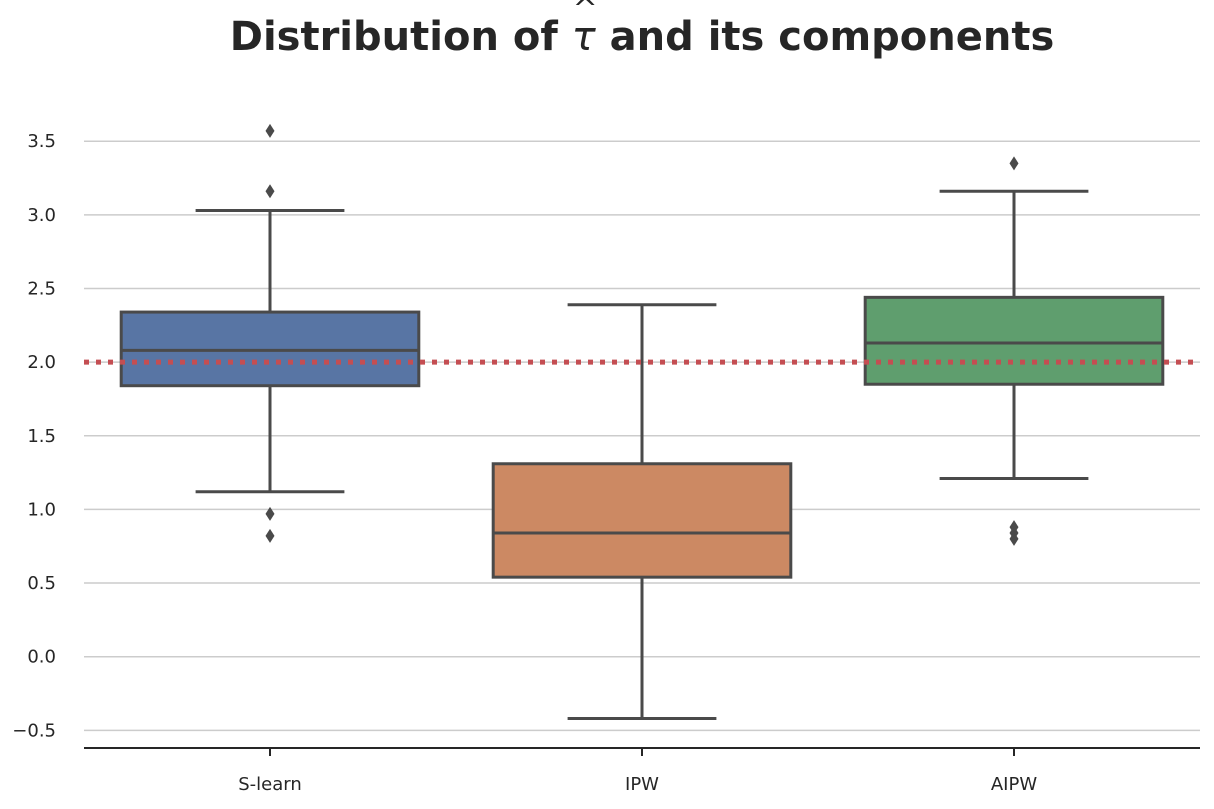 The width and height of the screenshot is (1214, 809). Describe the element at coordinates (642, 784) in the screenshot. I see `x-tick-label: IPW` at that location.